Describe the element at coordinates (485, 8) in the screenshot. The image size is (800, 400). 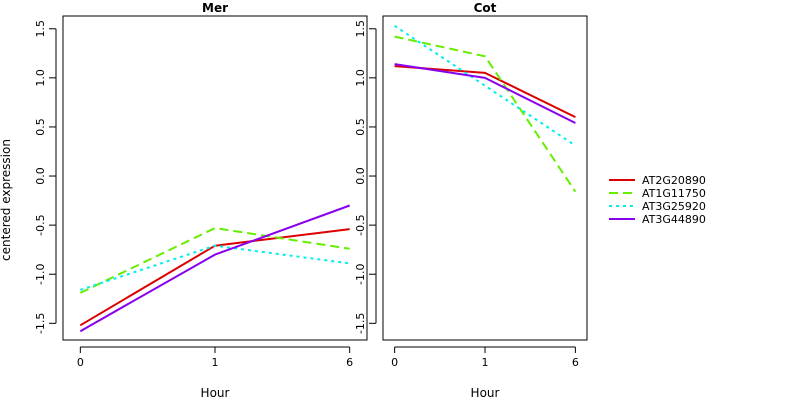
I see `panel-title: Cot` at that location.